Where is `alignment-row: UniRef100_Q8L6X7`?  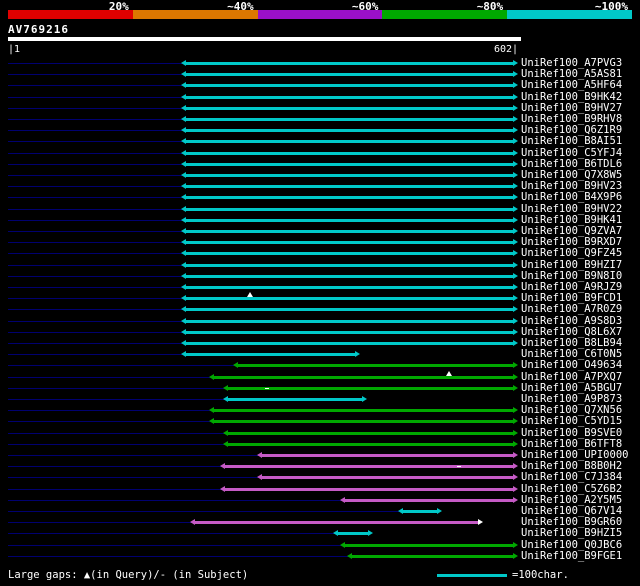 alignment-row: UniRef100_Q8L6X7 is located at coordinates (320, 332).